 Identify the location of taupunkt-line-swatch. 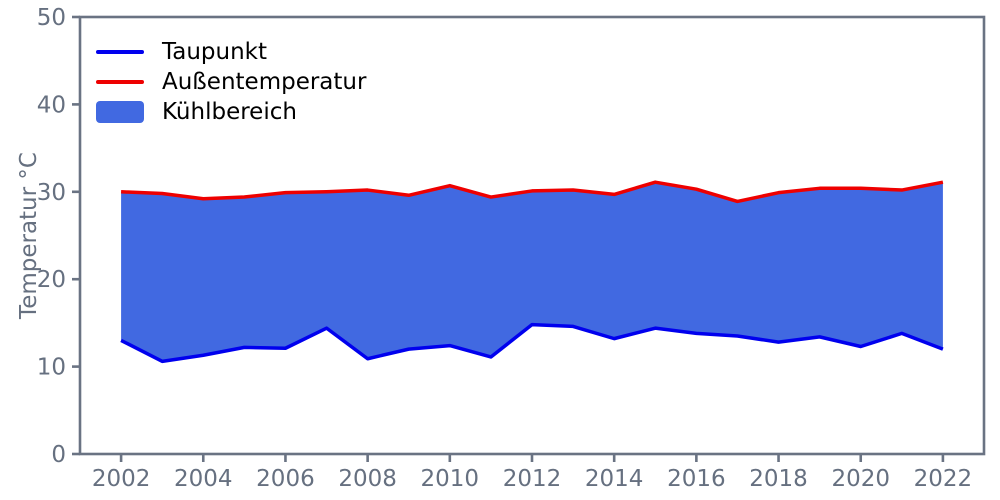
(120, 52).